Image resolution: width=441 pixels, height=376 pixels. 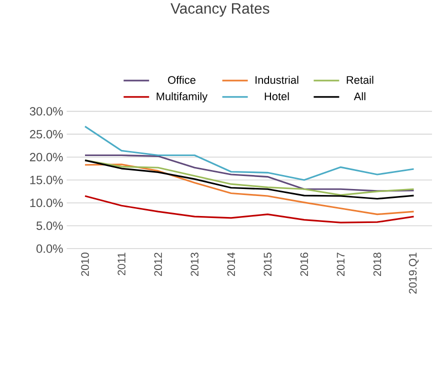 I want to click on legend-label: All, so click(x=360, y=96).